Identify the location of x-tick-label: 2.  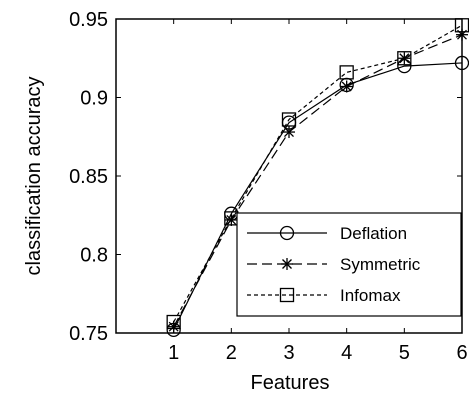
(231, 353).